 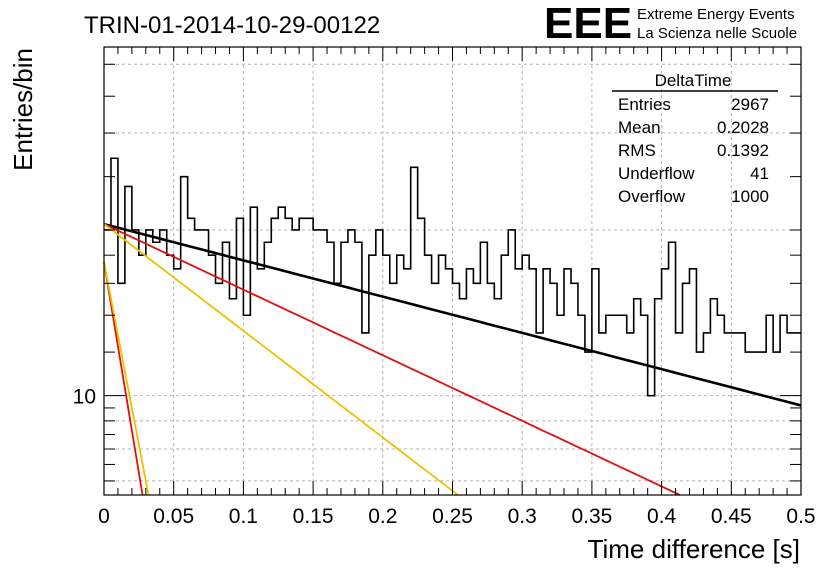 I want to click on stats-label-entries: Entries, so click(x=644, y=104).